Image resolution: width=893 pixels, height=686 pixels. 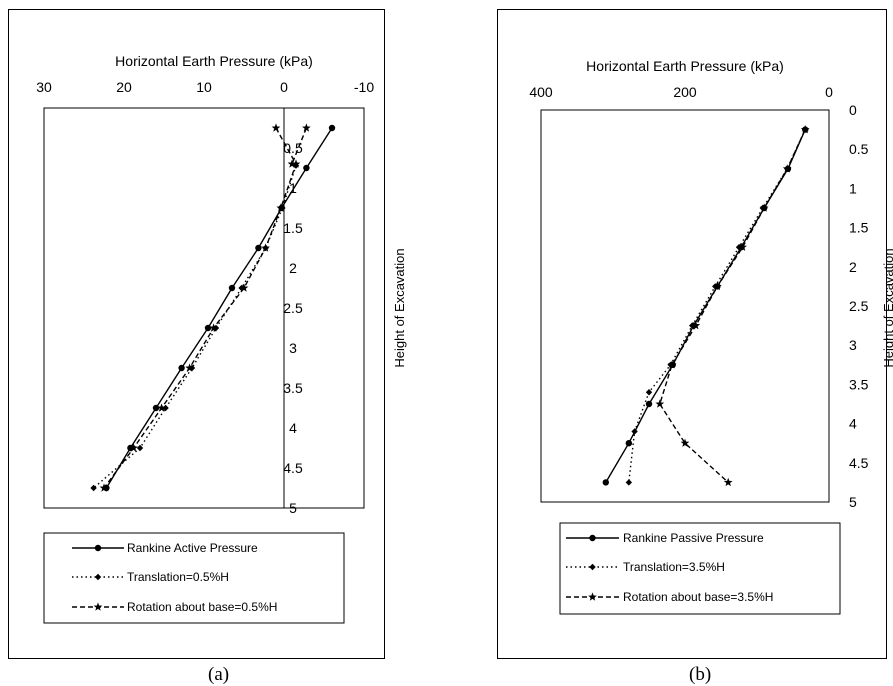 What do you see at coordinates (124, 87) in the screenshot?
I see `panel-a-x-tick-label: 20` at bounding box center [124, 87].